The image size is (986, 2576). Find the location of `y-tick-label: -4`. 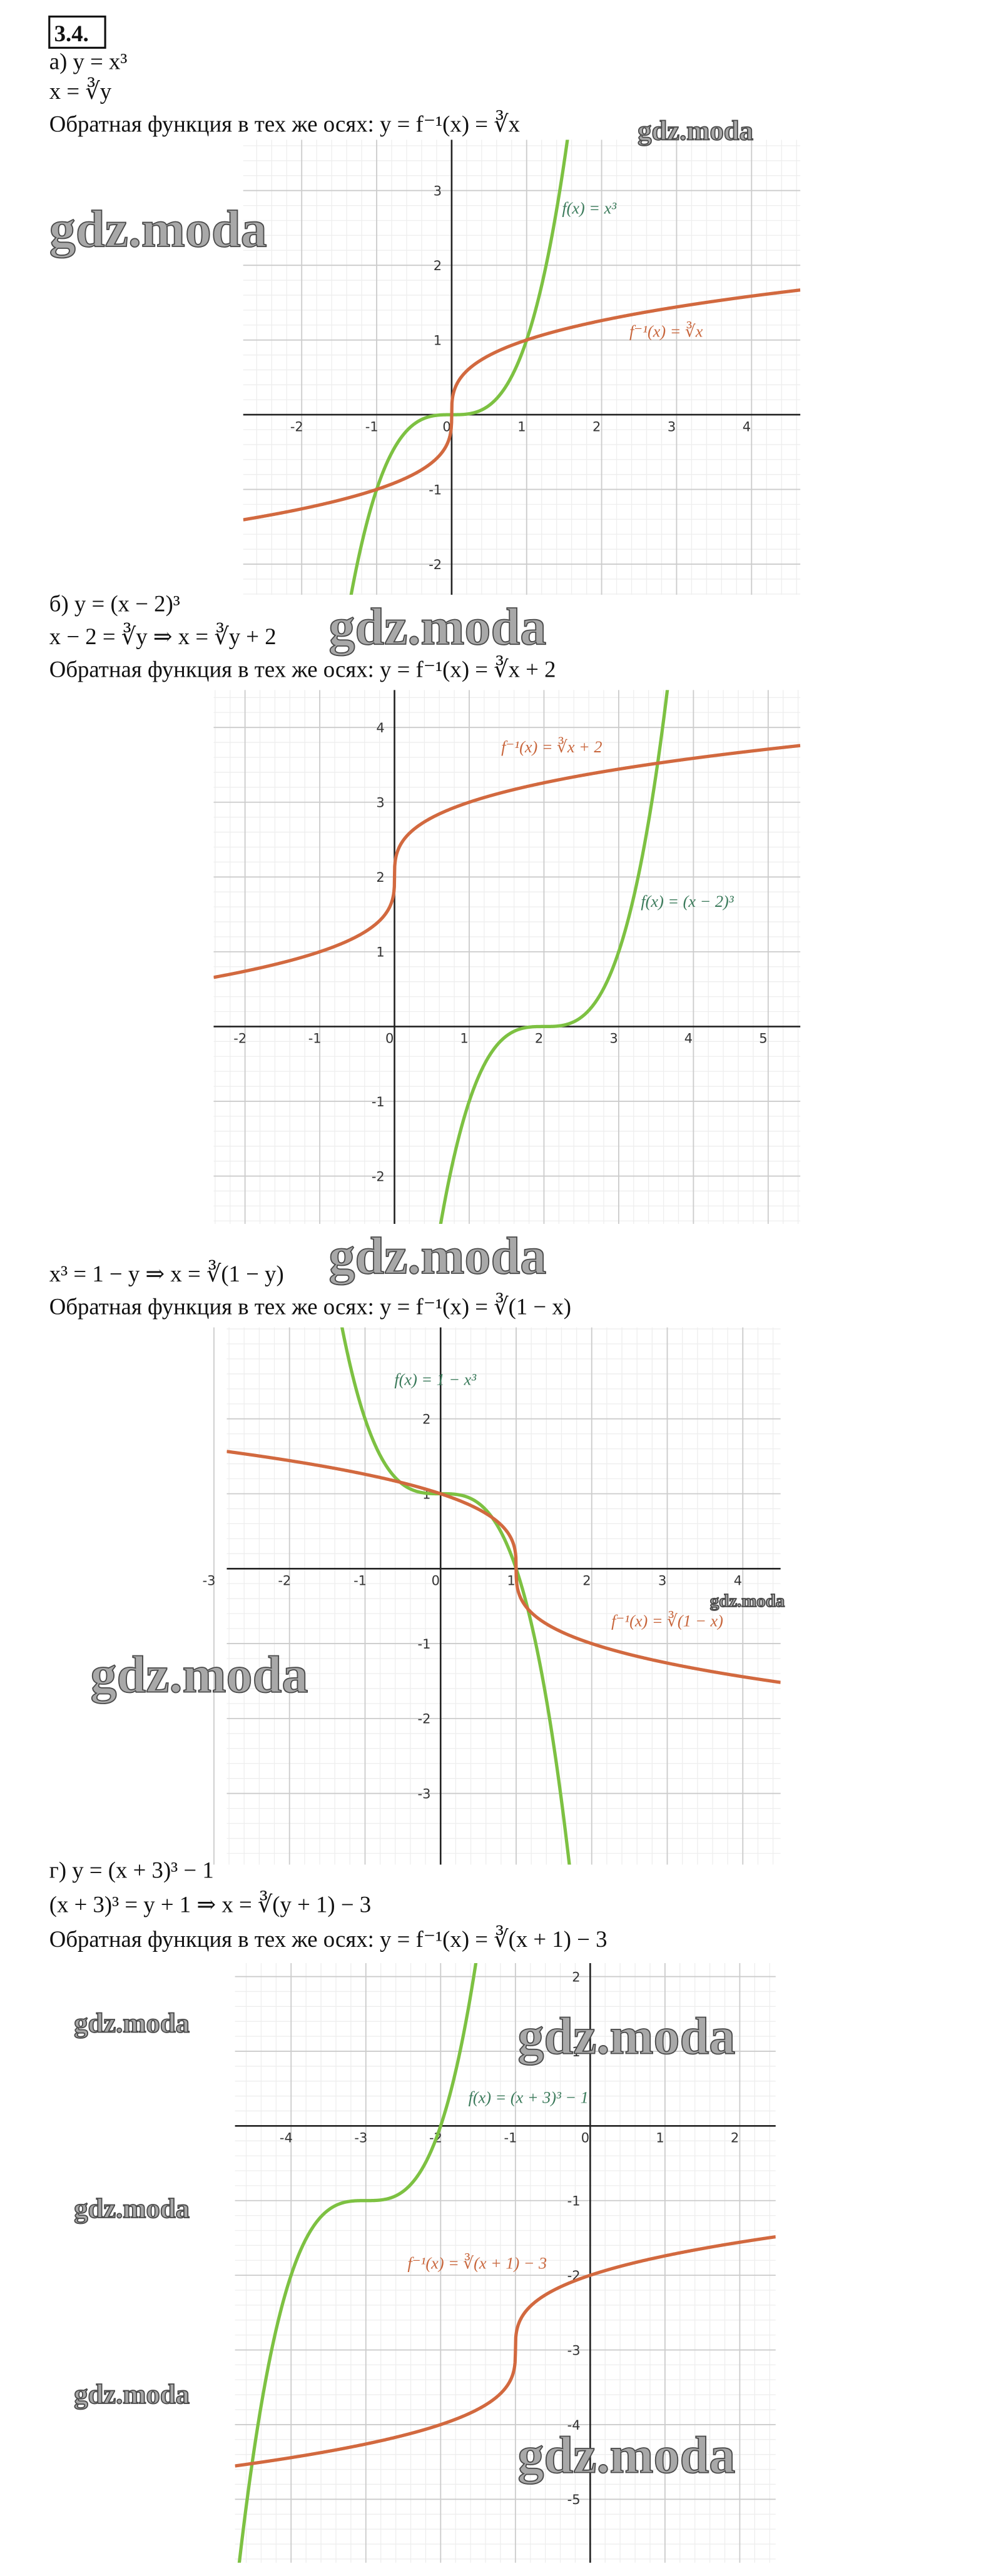

y-tick-label: -4 is located at coordinates (574, 2425).